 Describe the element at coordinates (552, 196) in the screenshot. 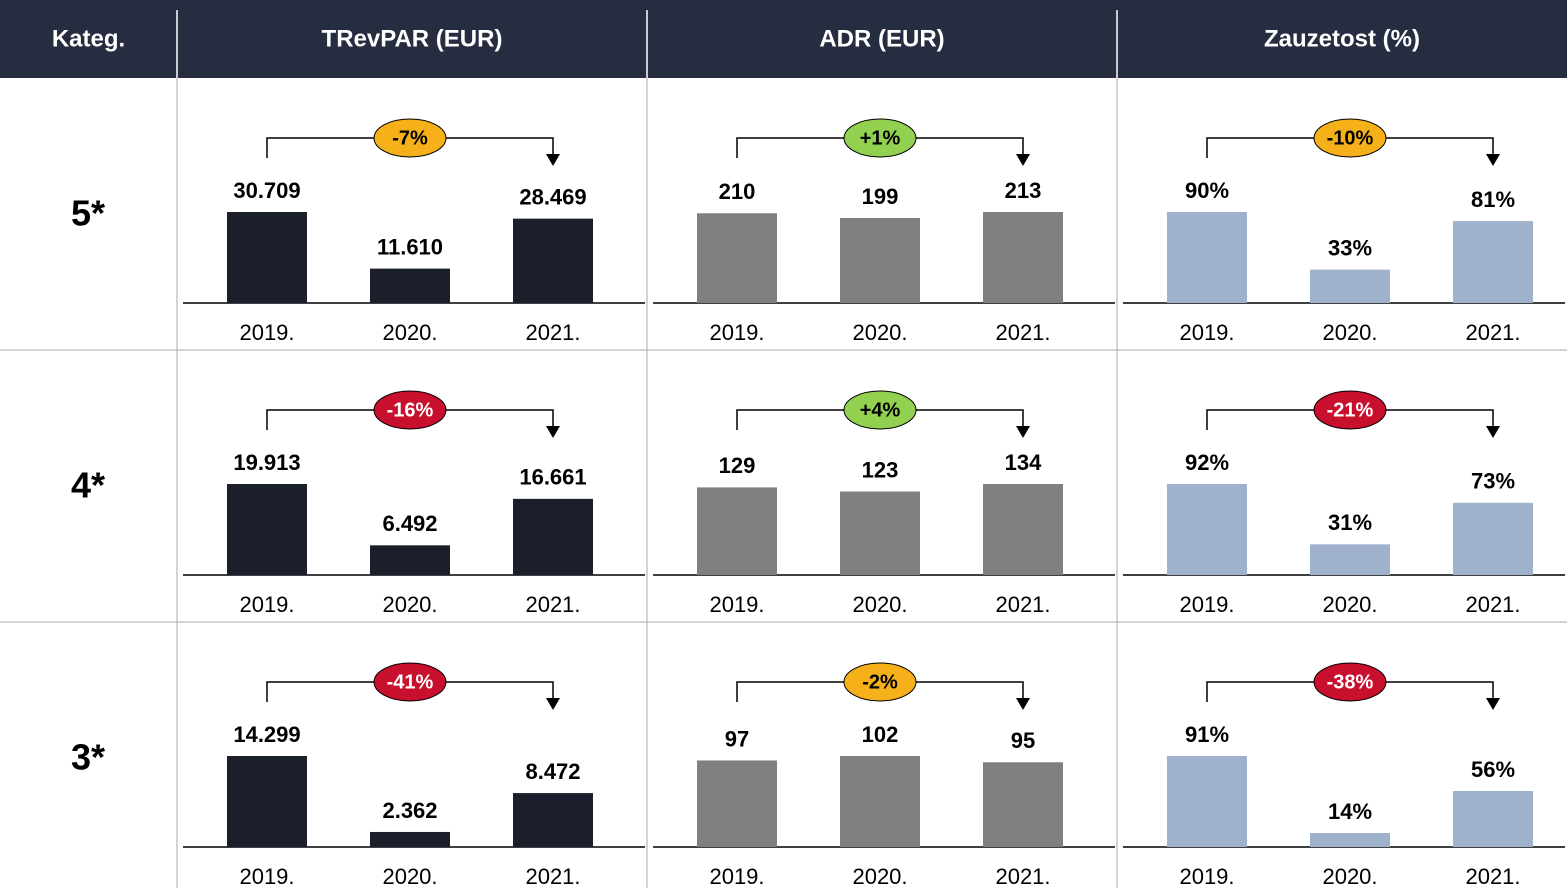

I see `value-label: 28.469` at that location.